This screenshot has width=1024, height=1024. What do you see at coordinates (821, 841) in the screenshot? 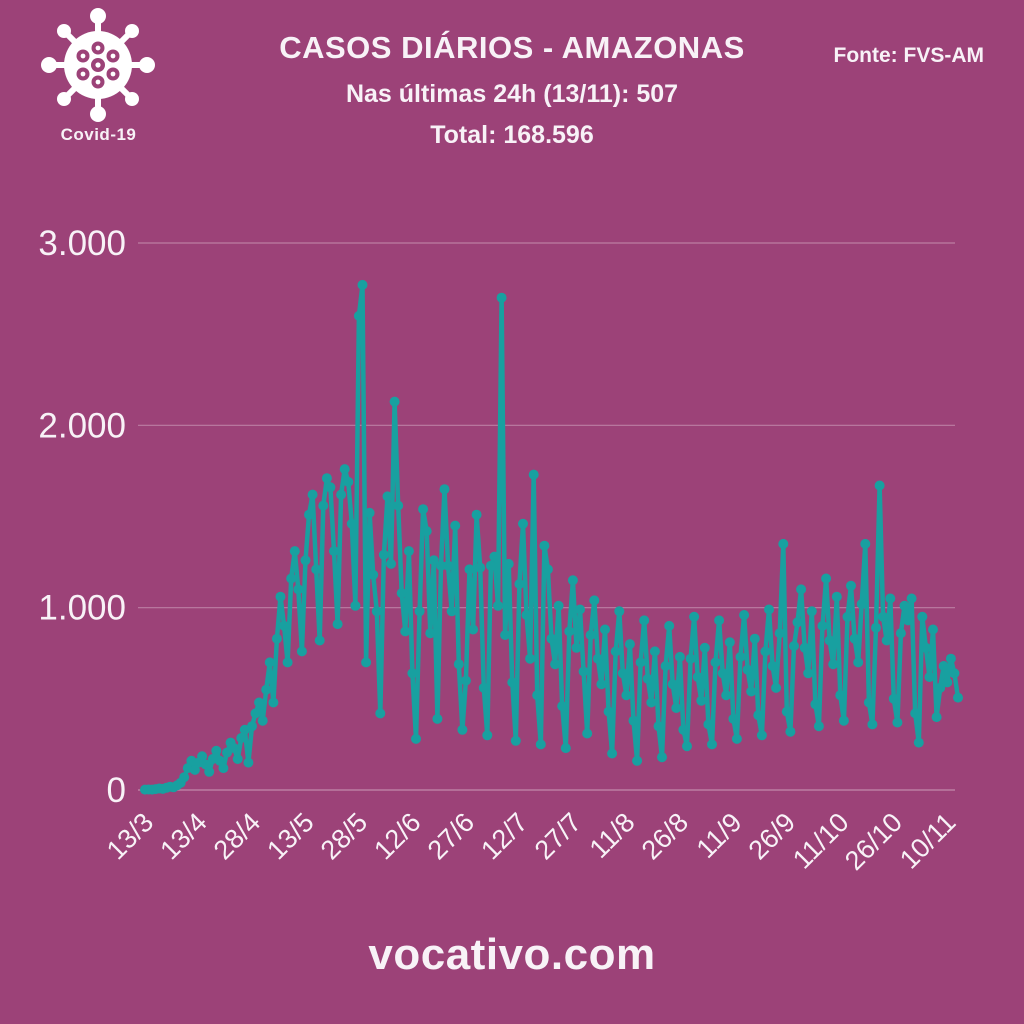
I see `svg-text: 11/10` at bounding box center [821, 841].